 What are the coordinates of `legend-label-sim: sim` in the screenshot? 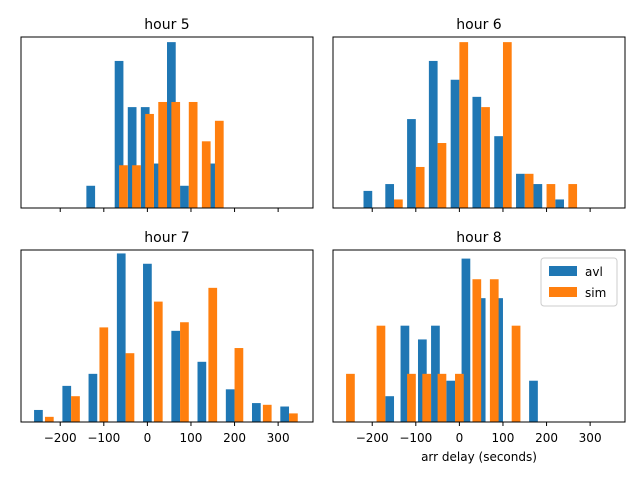 It's located at (595, 293).